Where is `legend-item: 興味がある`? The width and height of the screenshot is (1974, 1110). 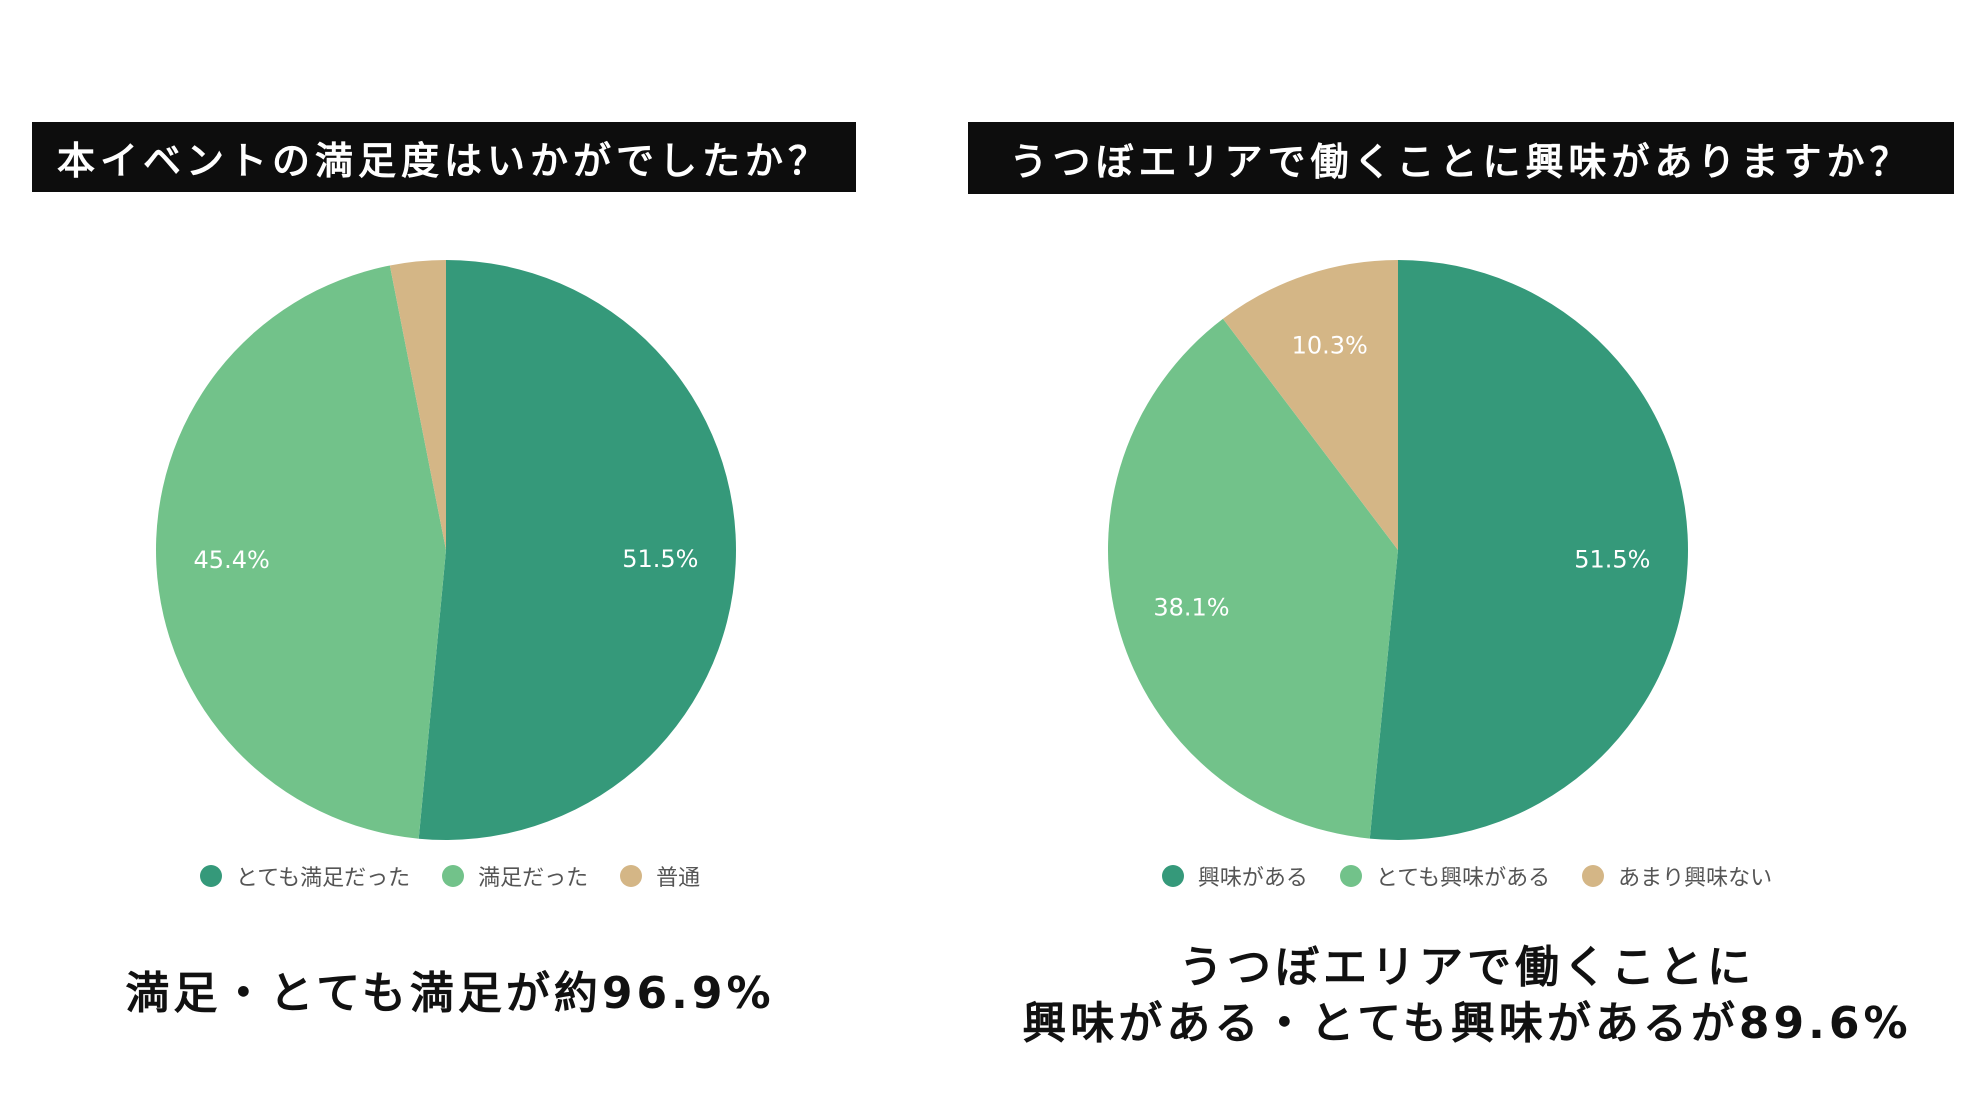
legend-item: 興味がある is located at coordinates (1234, 876).